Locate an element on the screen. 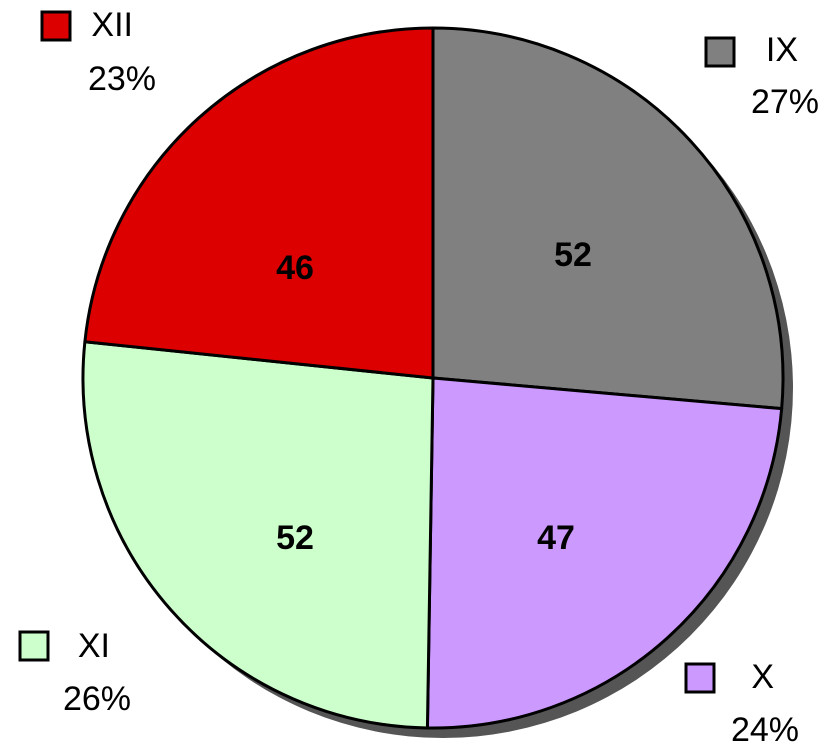 This screenshot has height=751, width=831. legend-label-xi: XI is located at coordinates (94, 646).